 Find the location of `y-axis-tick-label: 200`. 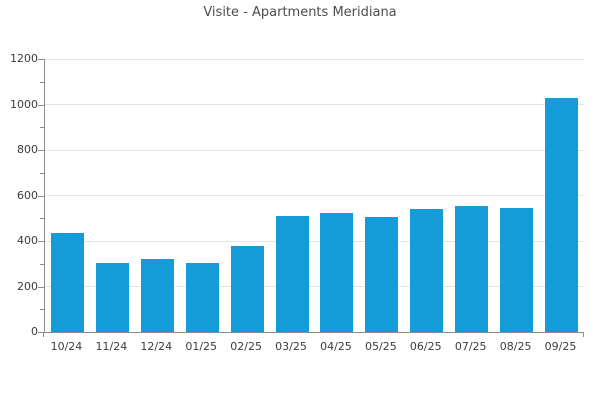

y-axis-tick-label: 200 is located at coordinates (27, 286).